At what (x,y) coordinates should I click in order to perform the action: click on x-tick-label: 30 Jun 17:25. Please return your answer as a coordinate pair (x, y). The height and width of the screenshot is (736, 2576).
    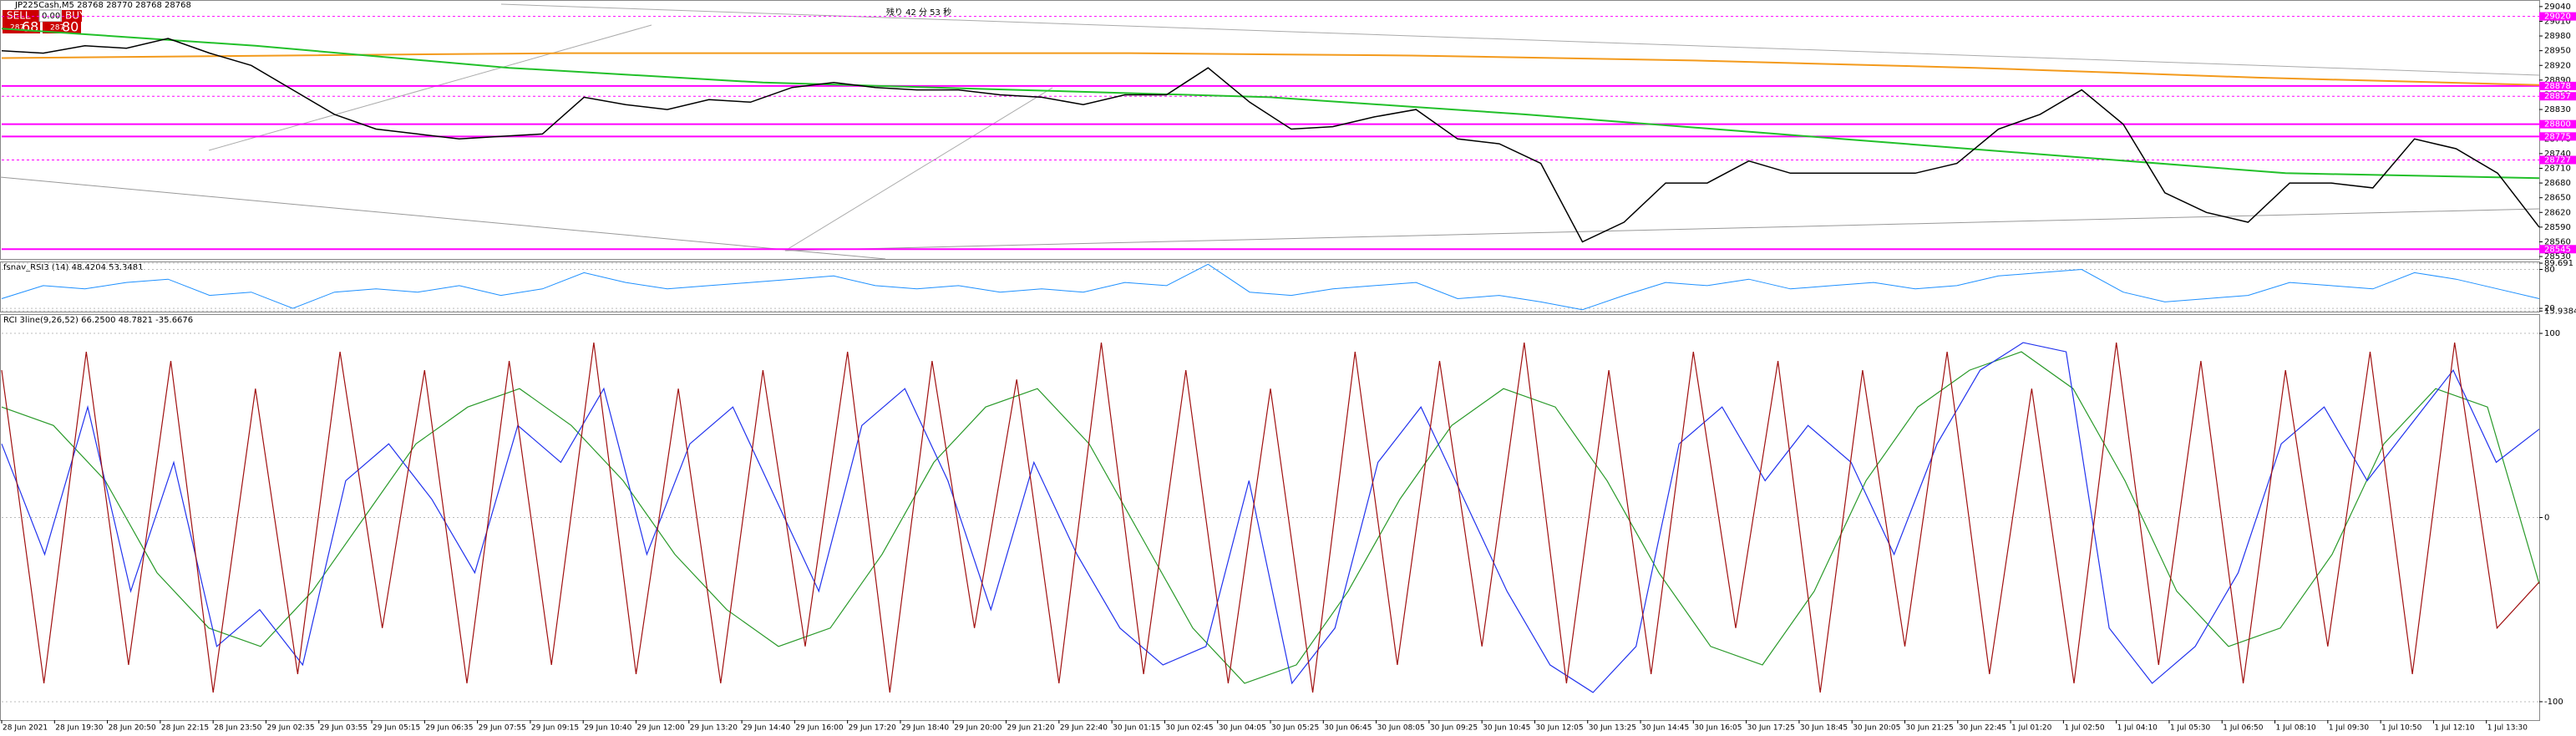
    Looking at the image, I should click on (1771, 728).